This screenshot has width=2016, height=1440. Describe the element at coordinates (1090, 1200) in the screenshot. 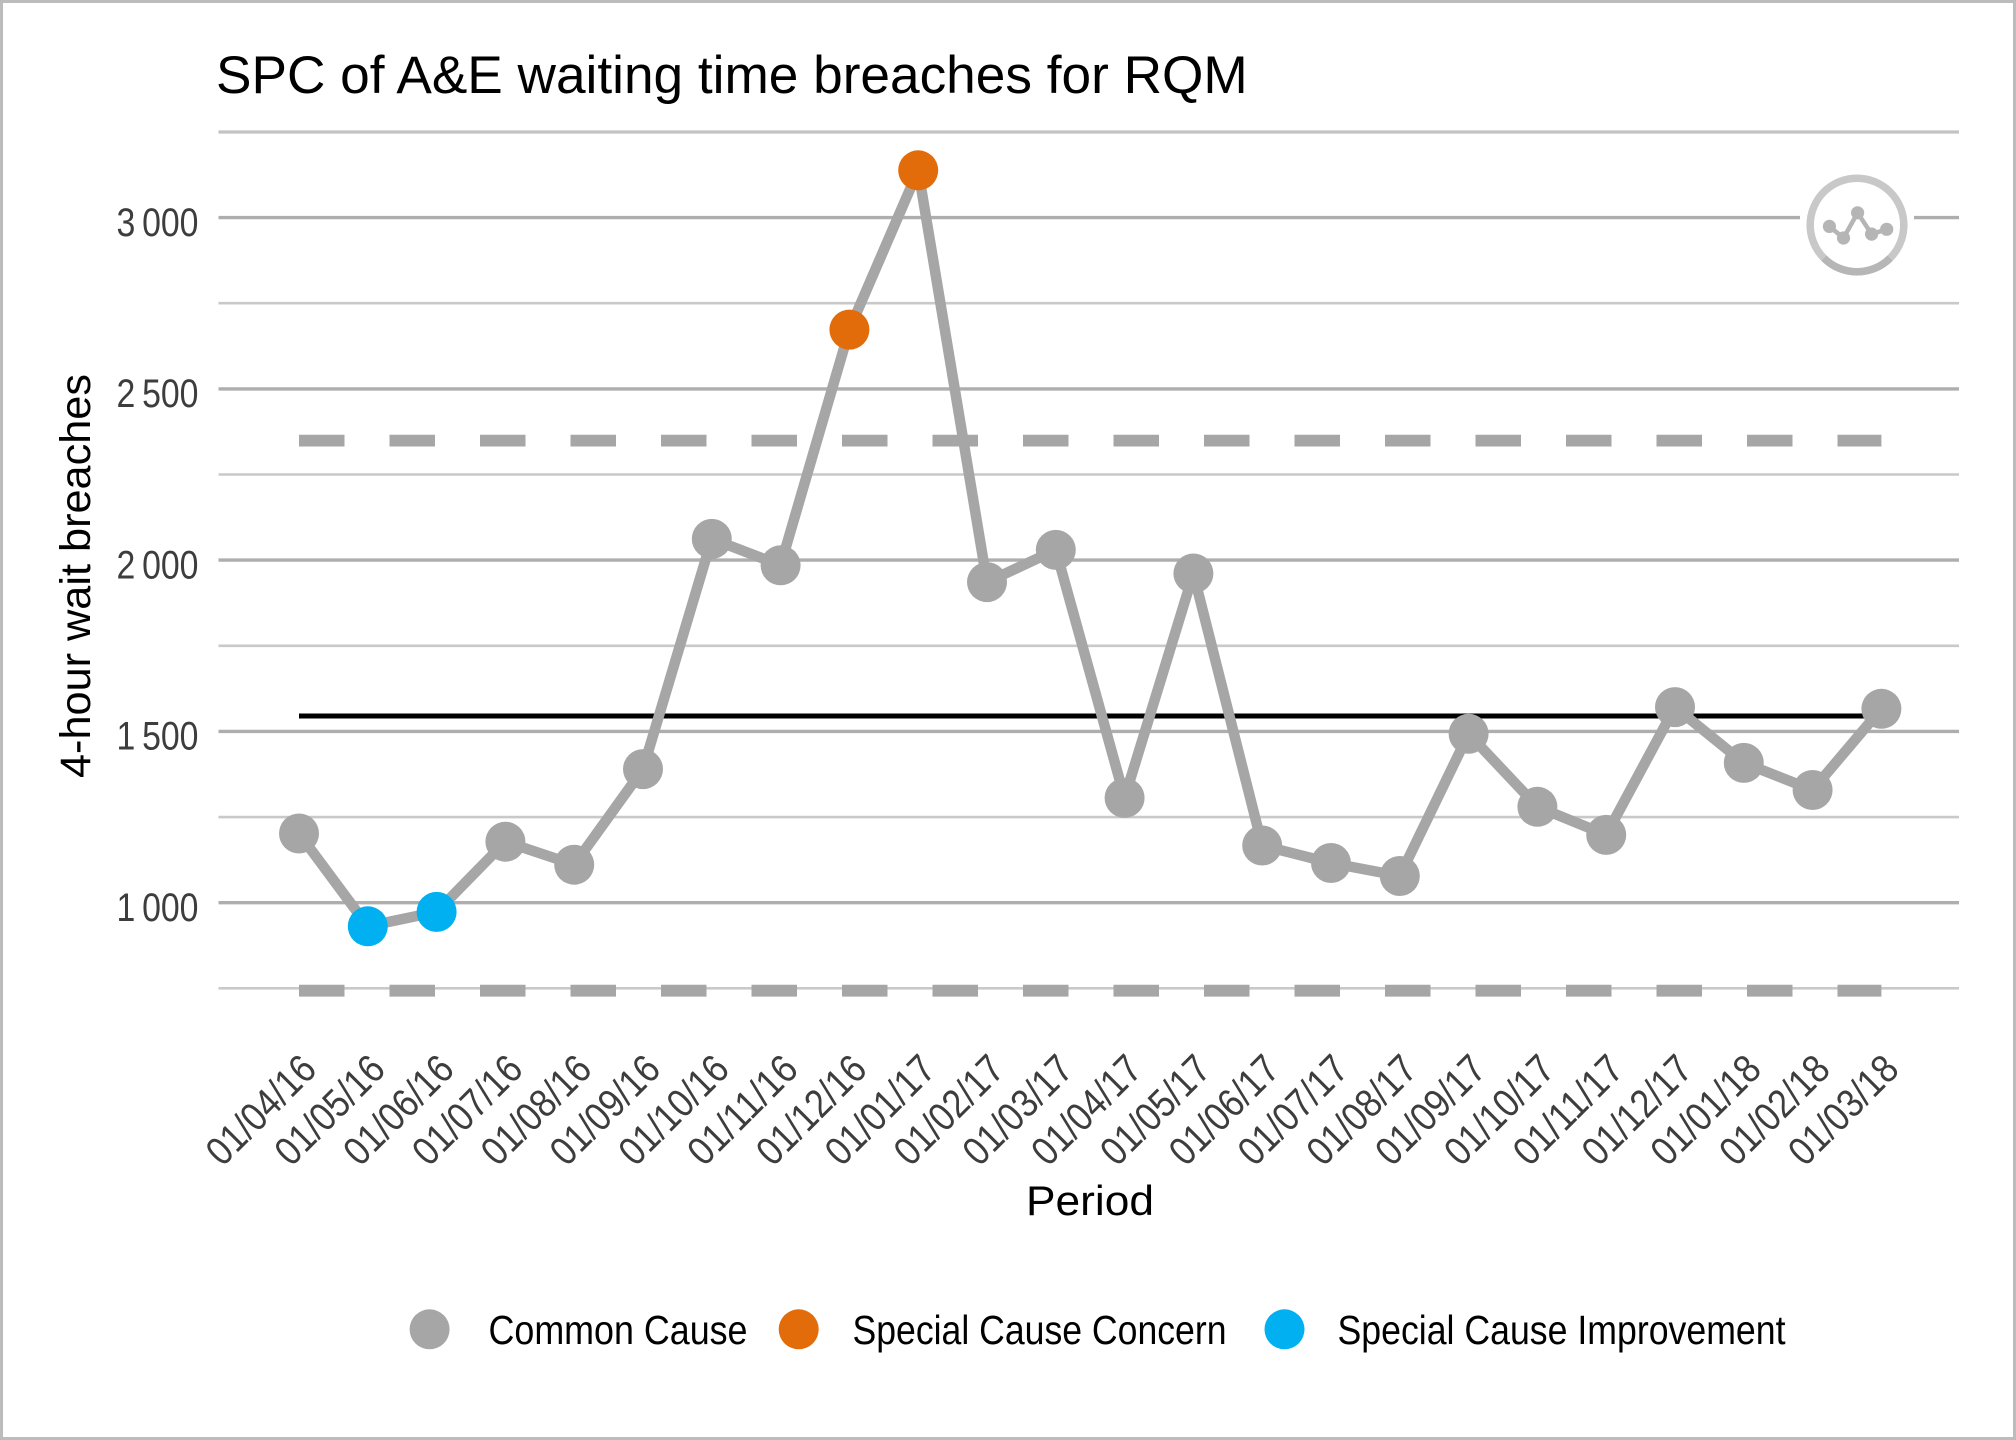

I see `svg-text: Period` at that location.